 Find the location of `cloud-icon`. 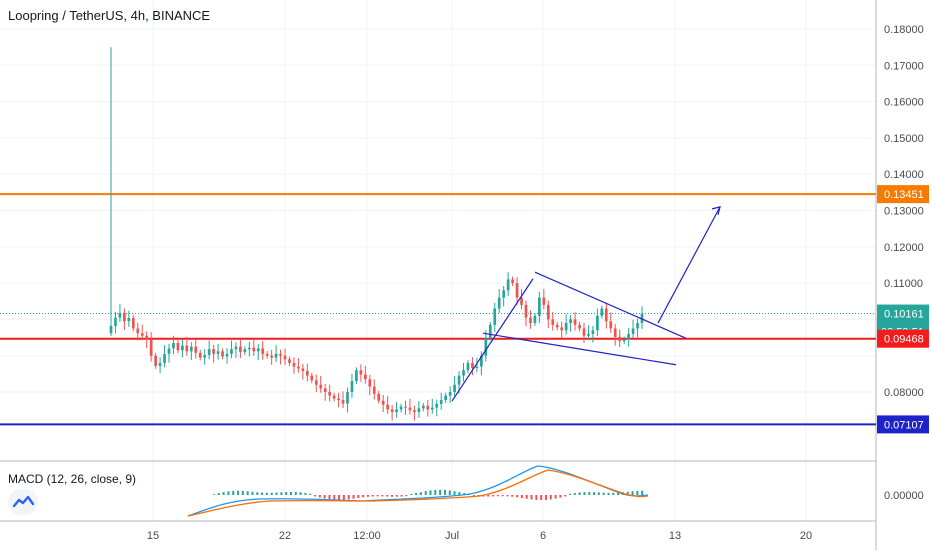

cloud-icon is located at coordinates (23, 501).